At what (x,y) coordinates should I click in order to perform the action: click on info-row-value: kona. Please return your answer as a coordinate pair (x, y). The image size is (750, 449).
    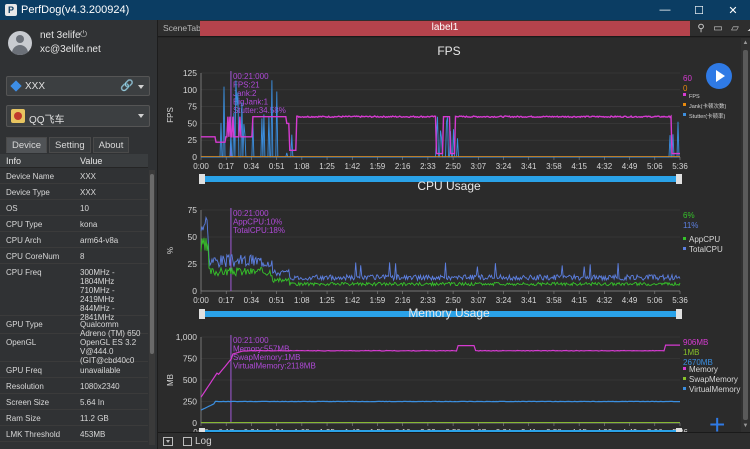
    Looking at the image, I should click on (89, 224).